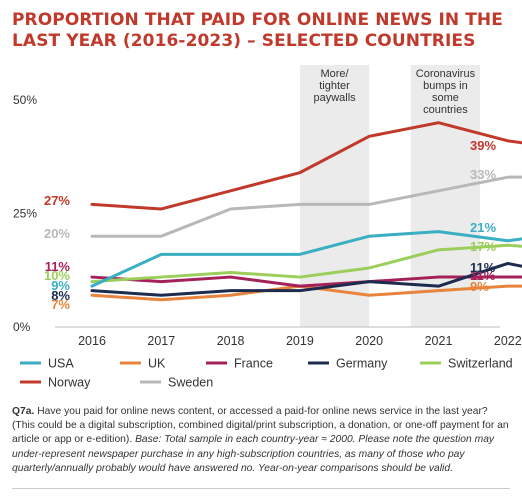 The width and height of the screenshot is (522, 500). I want to click on end-label-norway: 39%, so click(483, 145).